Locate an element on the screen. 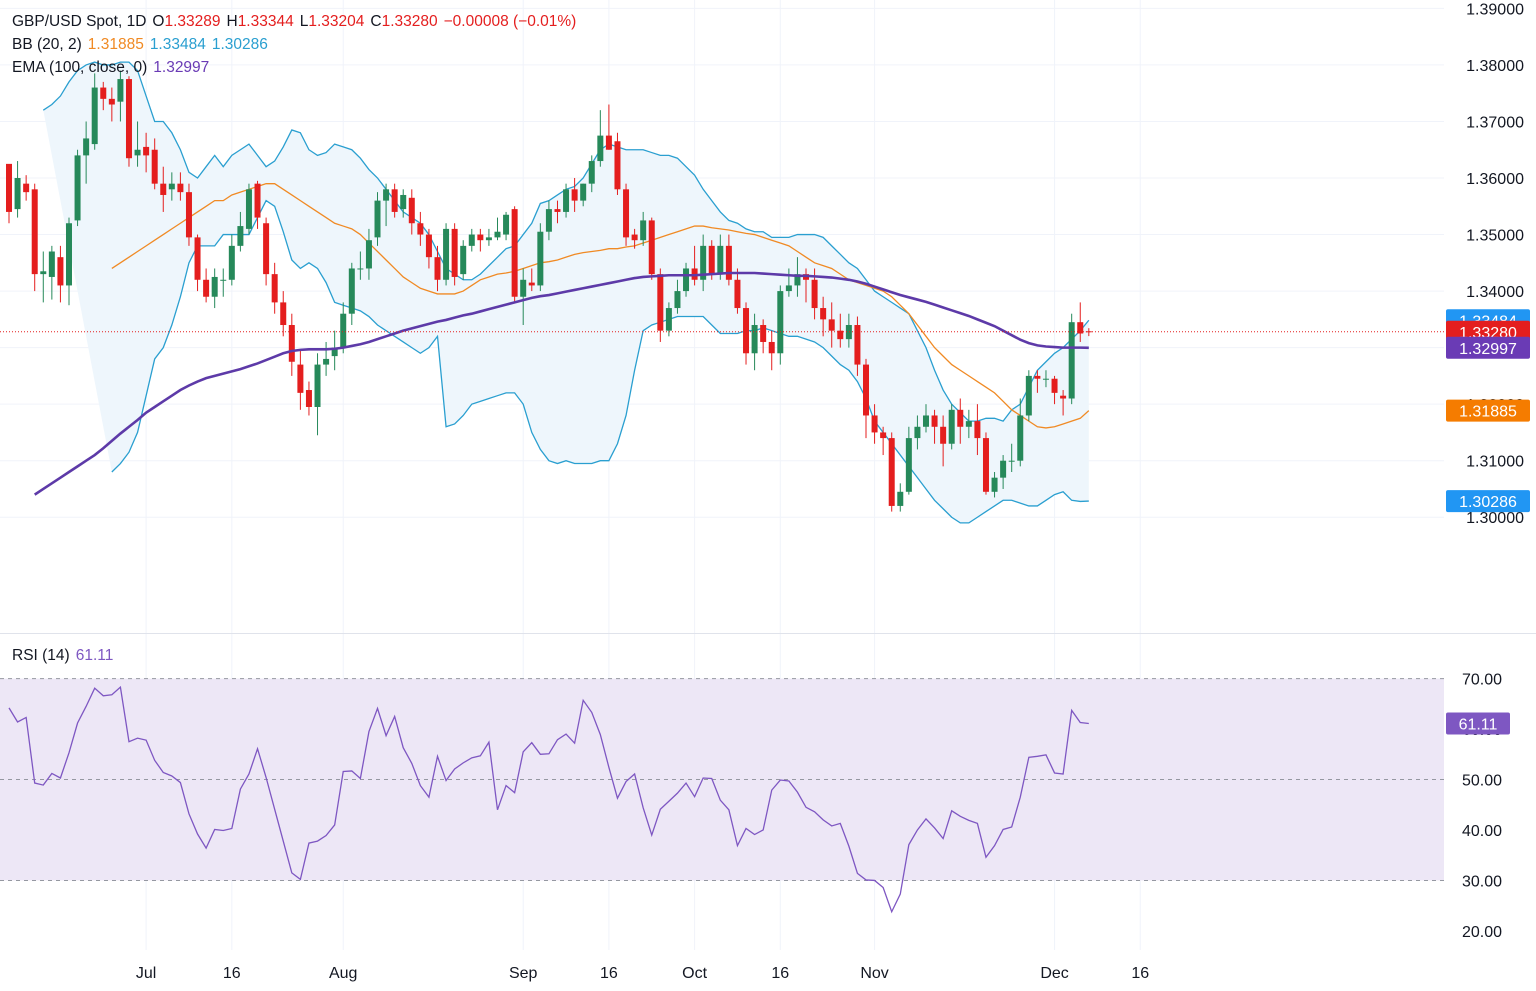  y-tick-label: 1.36000 is located at coordinates (1495, 179).